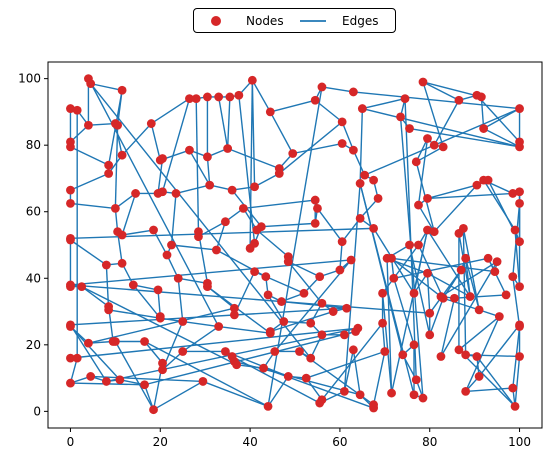  What do you see at coordinates (339, 442) in the screenshot?
I see `x-tick-label: 60` at bounding box center [339, 442].